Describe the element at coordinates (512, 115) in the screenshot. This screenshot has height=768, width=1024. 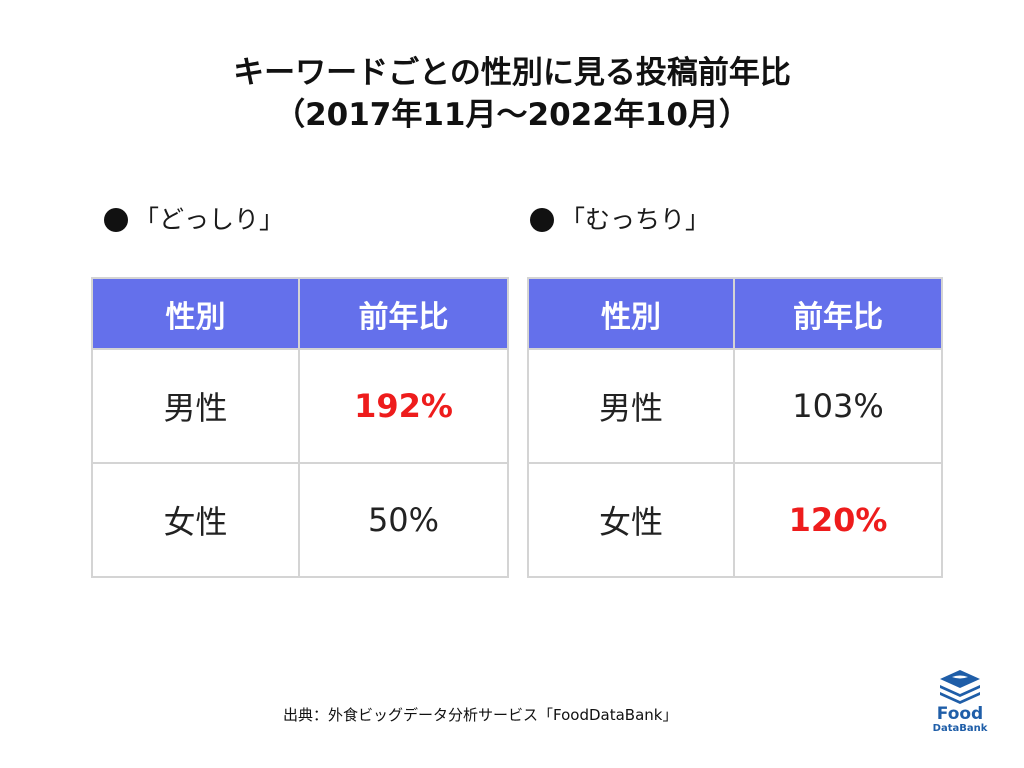
I see `title-line-2: （2017年11月〜2022年10月）` at that location.